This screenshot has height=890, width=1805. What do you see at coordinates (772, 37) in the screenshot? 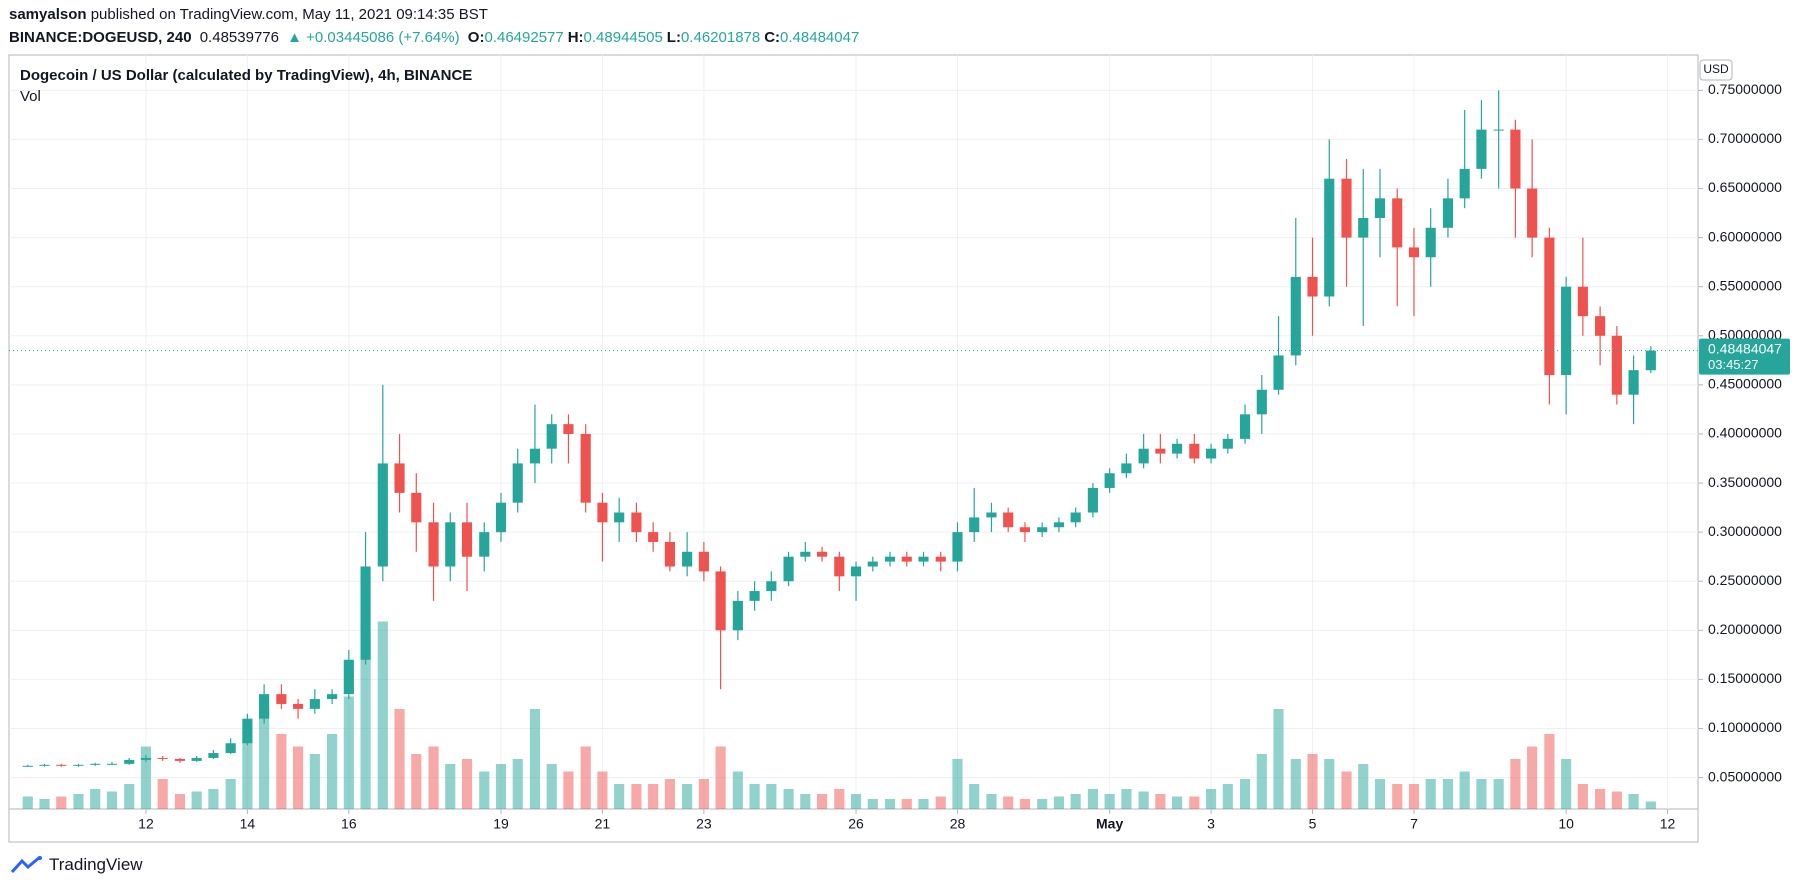
I see `ohlc-label: C:` at bounding box center [772, 37].